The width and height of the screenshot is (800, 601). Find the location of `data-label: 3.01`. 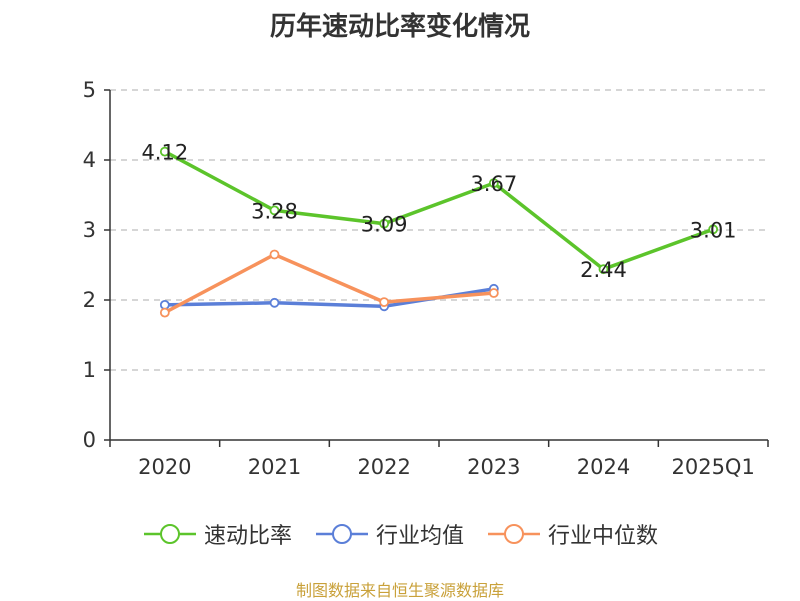

data-label: 3.01 is located at coordinates (713, 230).